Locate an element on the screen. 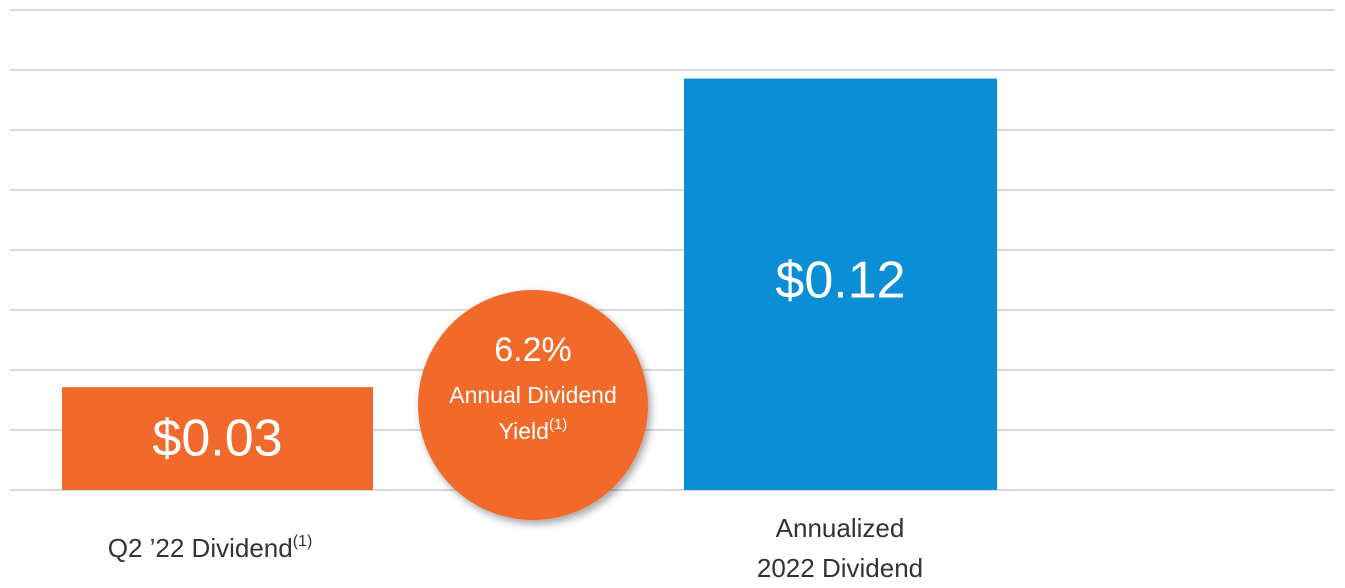 This screenshot has width=1345, height=588. category-text: 2022 Dividend is located at coordinates (840, 568).